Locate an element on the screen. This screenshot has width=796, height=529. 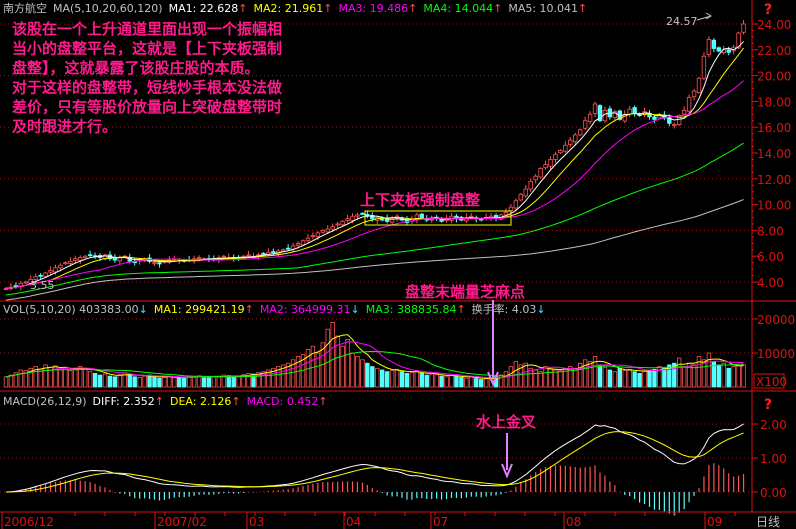
period-label: 日线 is located at coordinates (768, 522).